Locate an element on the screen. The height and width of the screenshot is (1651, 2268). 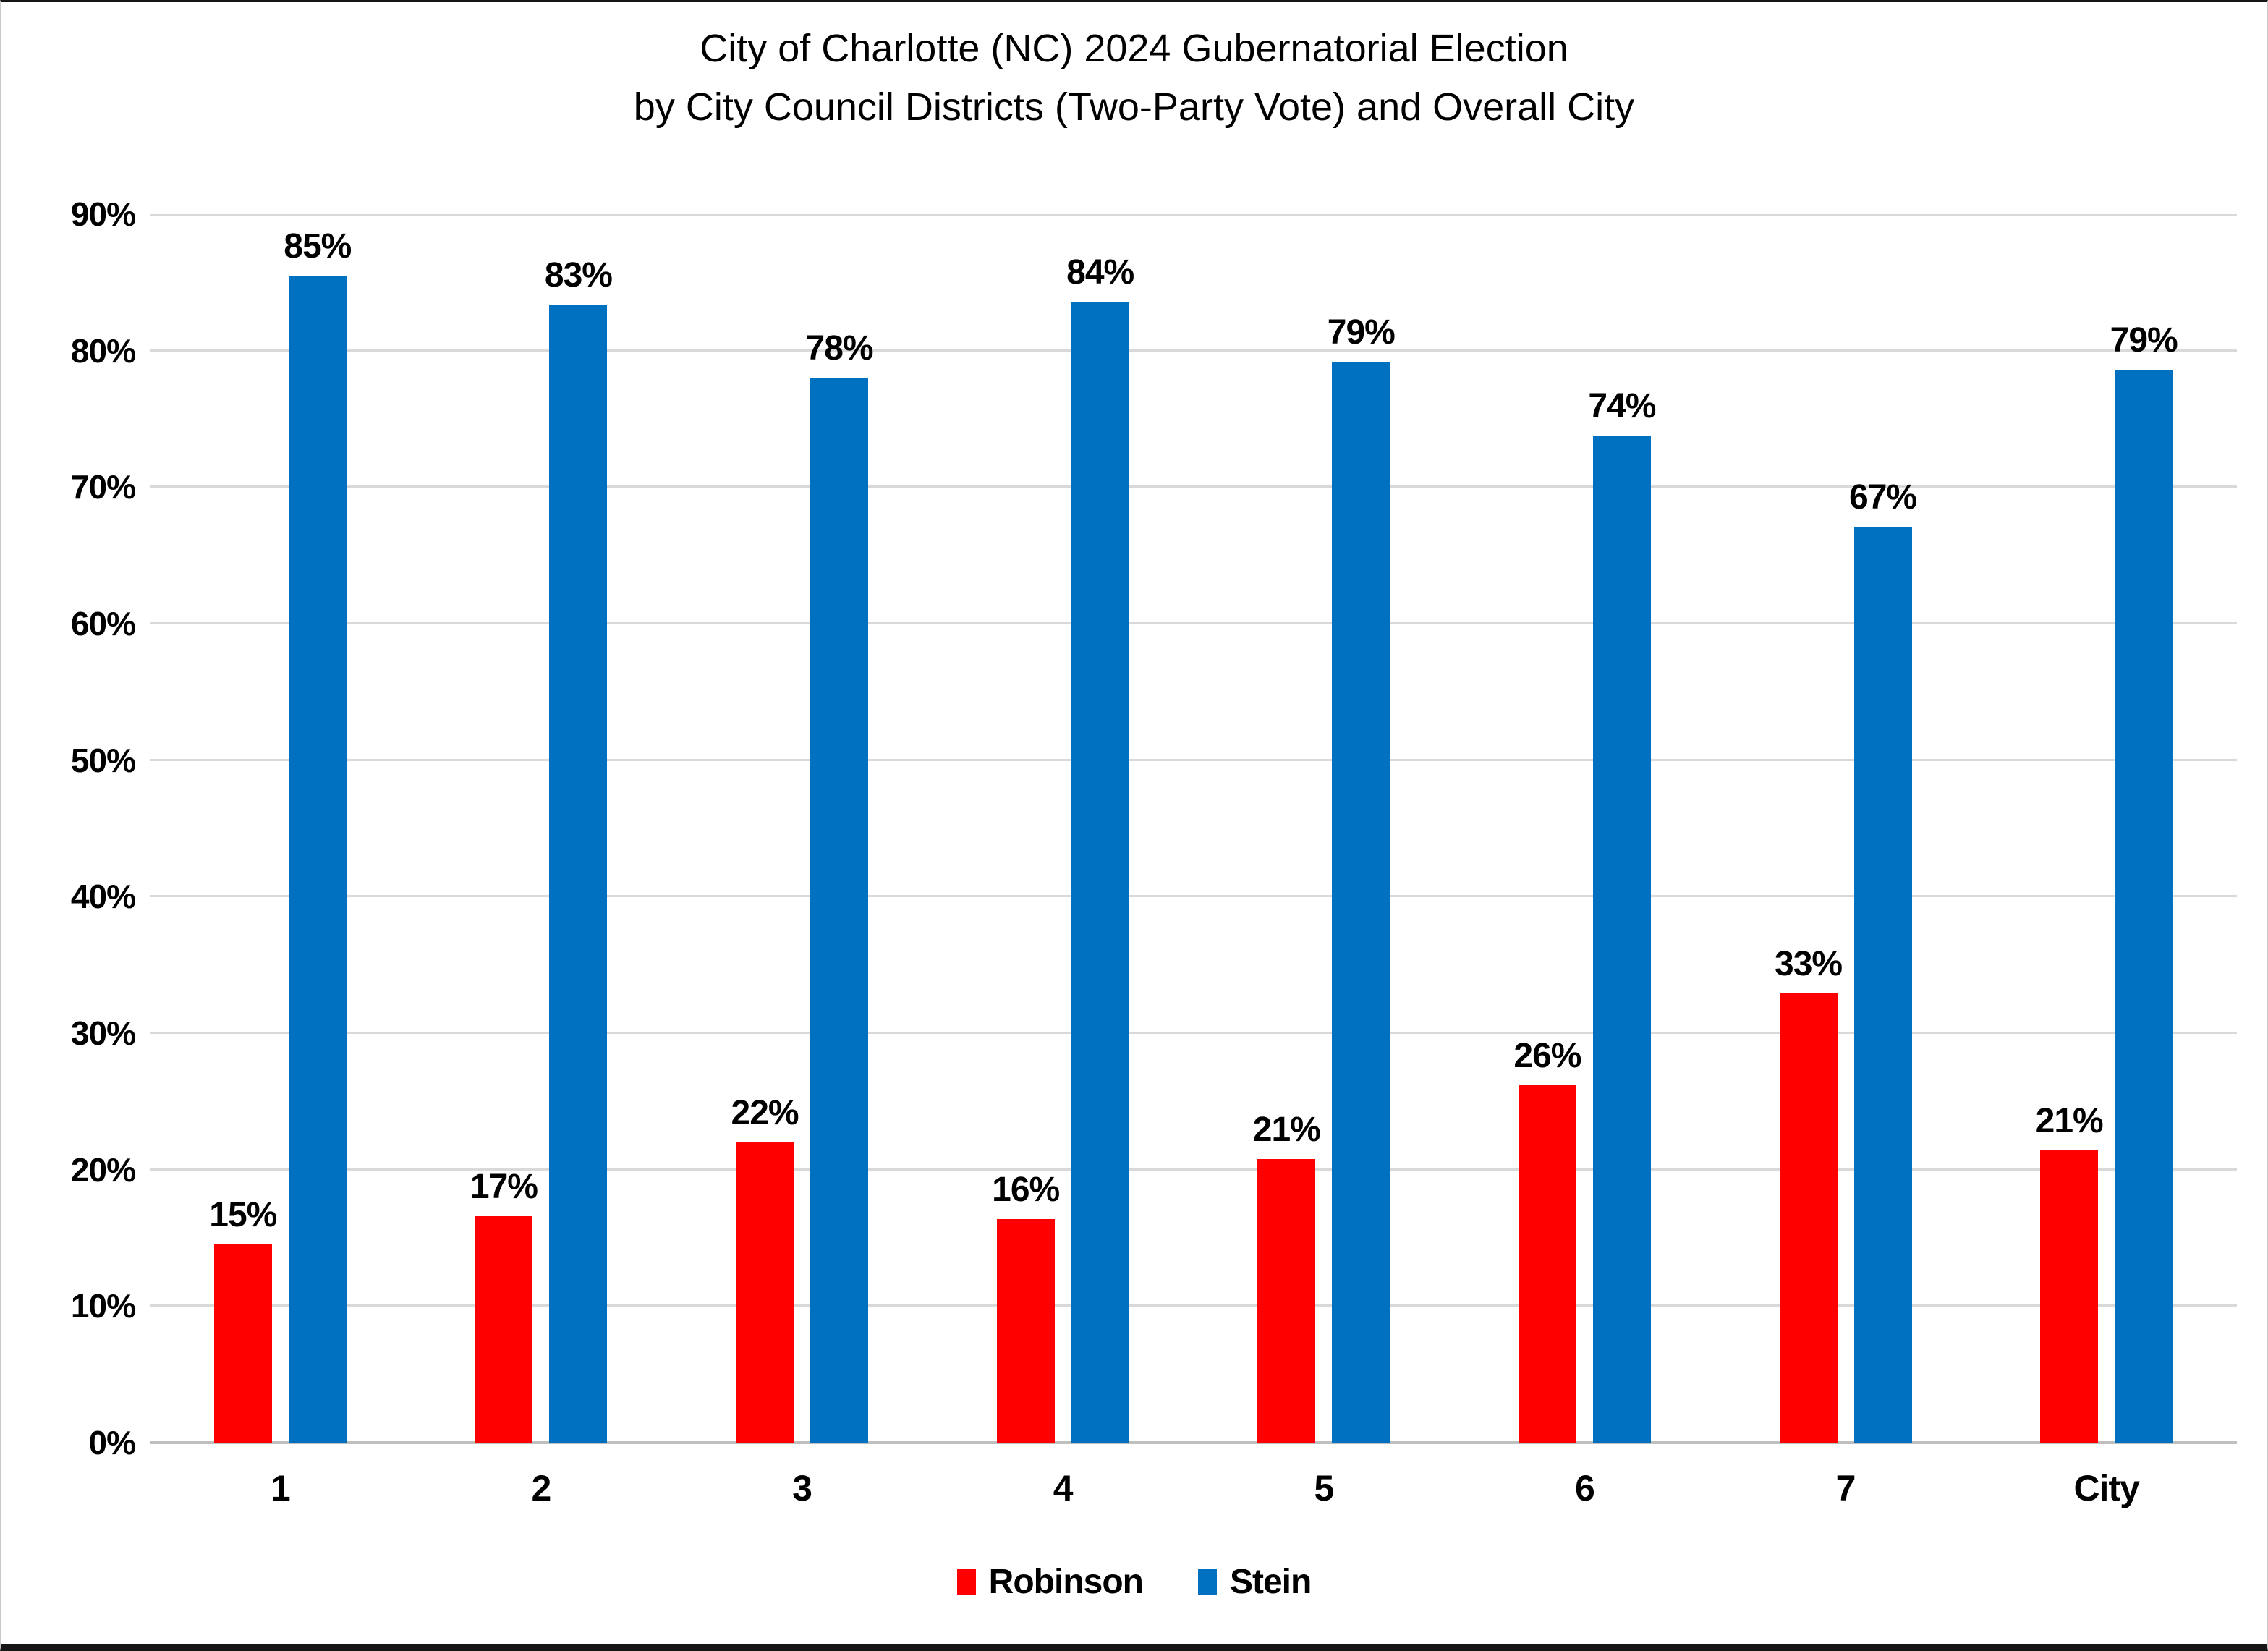
x-axis-label-1: 1 is located at coordinates (280, 1488).